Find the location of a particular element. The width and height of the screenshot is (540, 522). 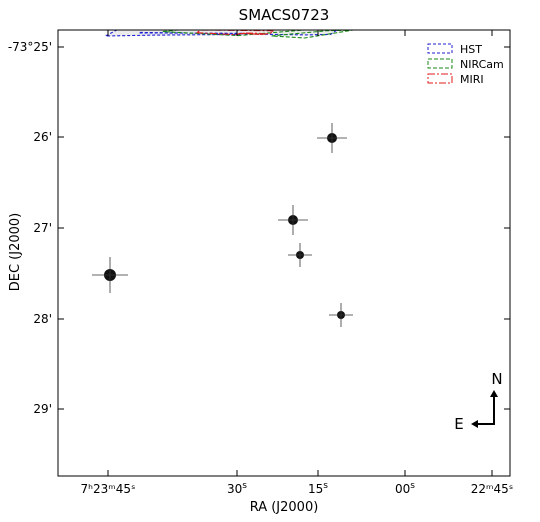

x-tick-label: 30s is located at coordinates (237, 488).